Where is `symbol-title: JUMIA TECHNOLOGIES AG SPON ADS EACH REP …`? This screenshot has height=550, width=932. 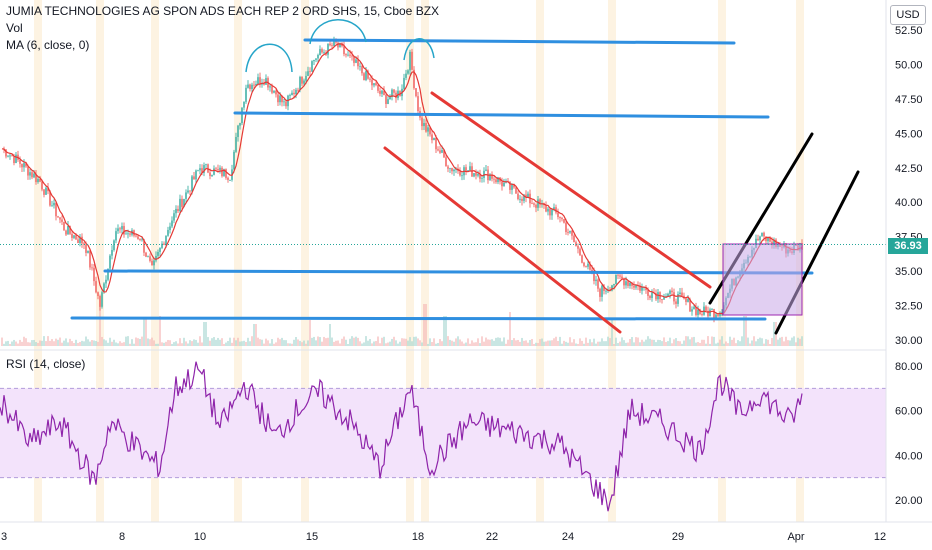 symbol-title: JUMIA TECHNOLOGIES AG SPON ADS EACH REP … is located at coordinates (223, 11).